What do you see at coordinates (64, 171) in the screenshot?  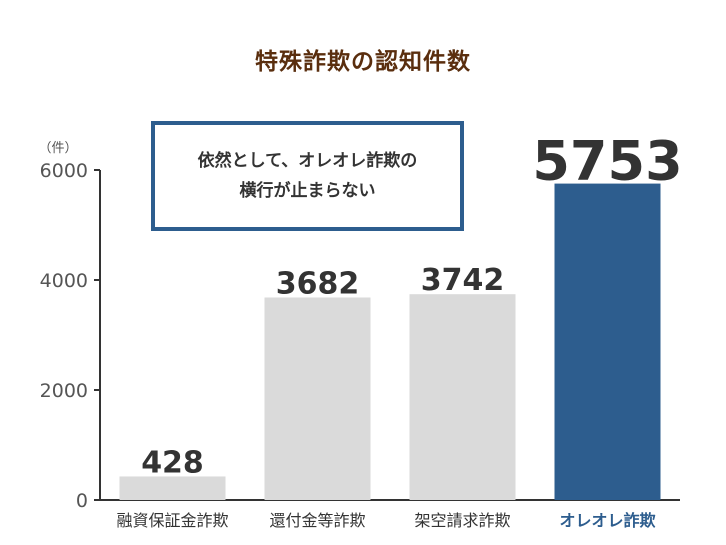 I see `y-tick-label: 6000` at bounding box center [64, 171].